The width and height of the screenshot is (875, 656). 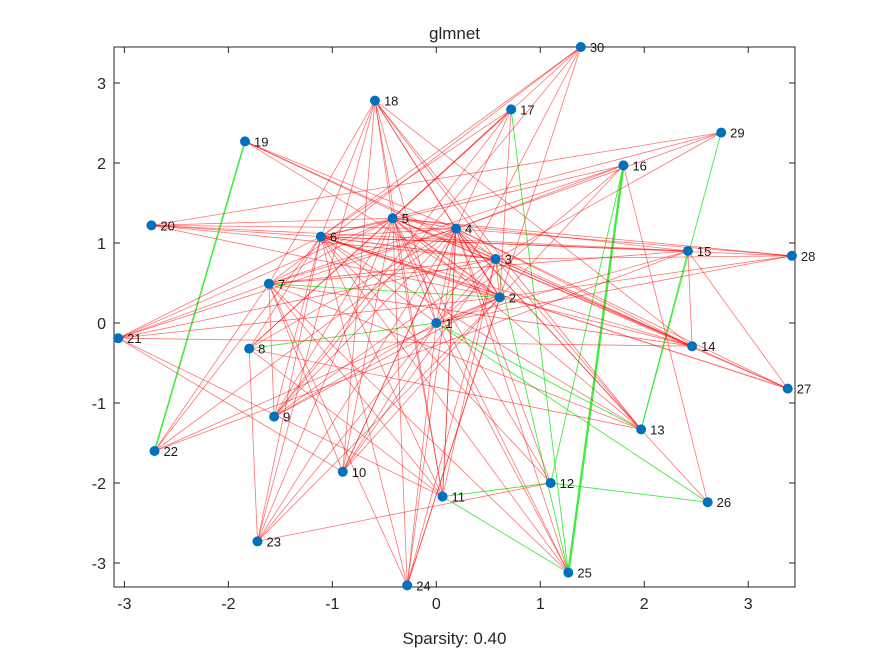 What do you see at coordinates (508, 259) in the screenshot?
I see `node-label-3: 3` at bounding box center [508, 259].